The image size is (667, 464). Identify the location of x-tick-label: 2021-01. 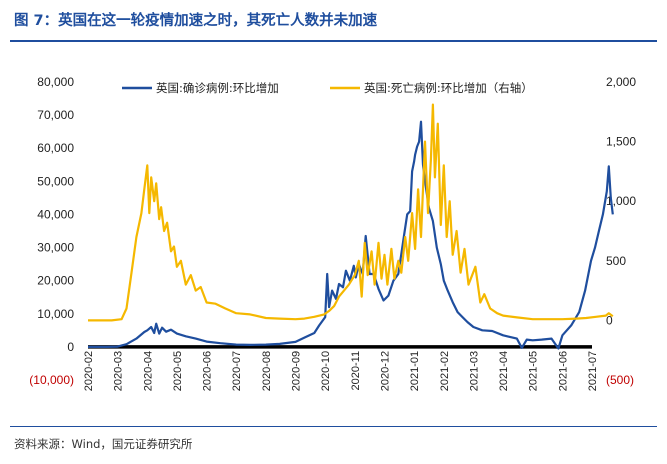
(415, 371).